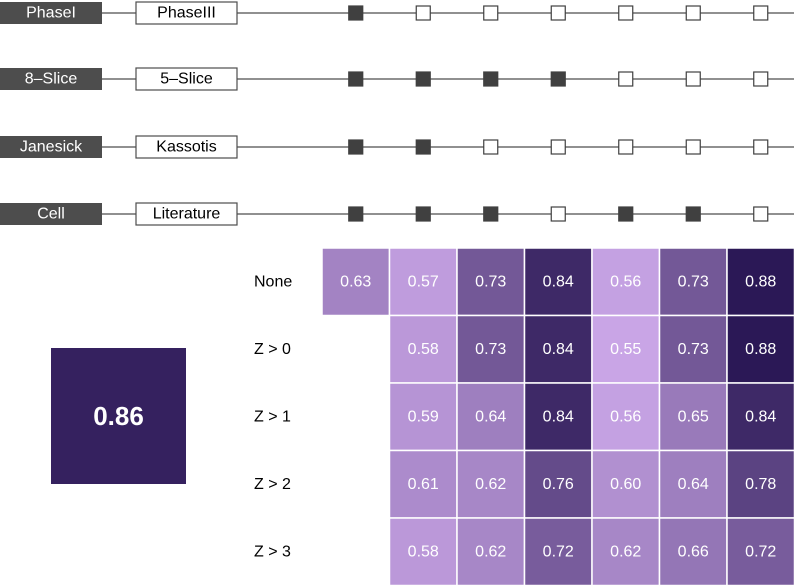 Image resolution: width=794 pixels, height=586 pixels. I want to click on row-label: Z > 3, so click(272, 551).